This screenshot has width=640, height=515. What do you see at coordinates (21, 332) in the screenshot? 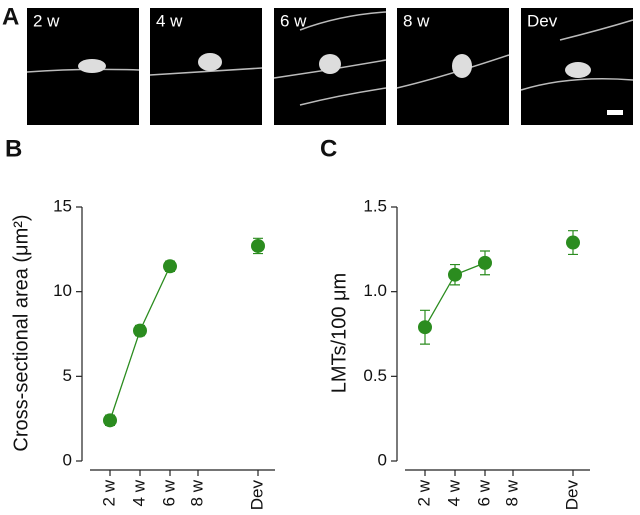
I see `y-axis-label: Cross-sectional area (μm²)` at bounding box center [21, 332].